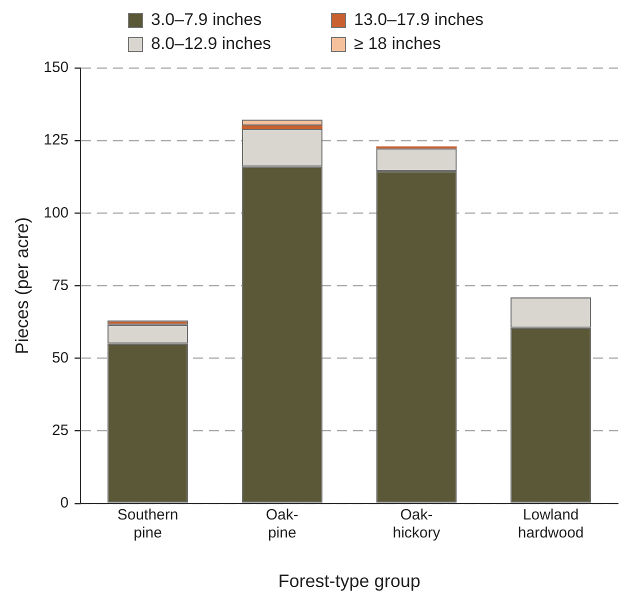 The width and height of the screenshot is (632, 605). What do you see at coordinates (60, 357) in the screenshot?
I see `y-tick-label: 50` at bounding box center [60, 357].